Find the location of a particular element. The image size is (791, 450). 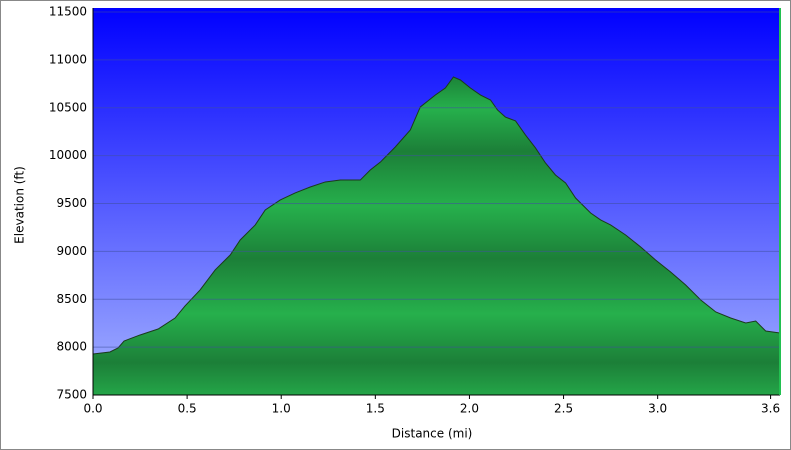

y-tick-label: 9500 is located at coordinates (71, 203).